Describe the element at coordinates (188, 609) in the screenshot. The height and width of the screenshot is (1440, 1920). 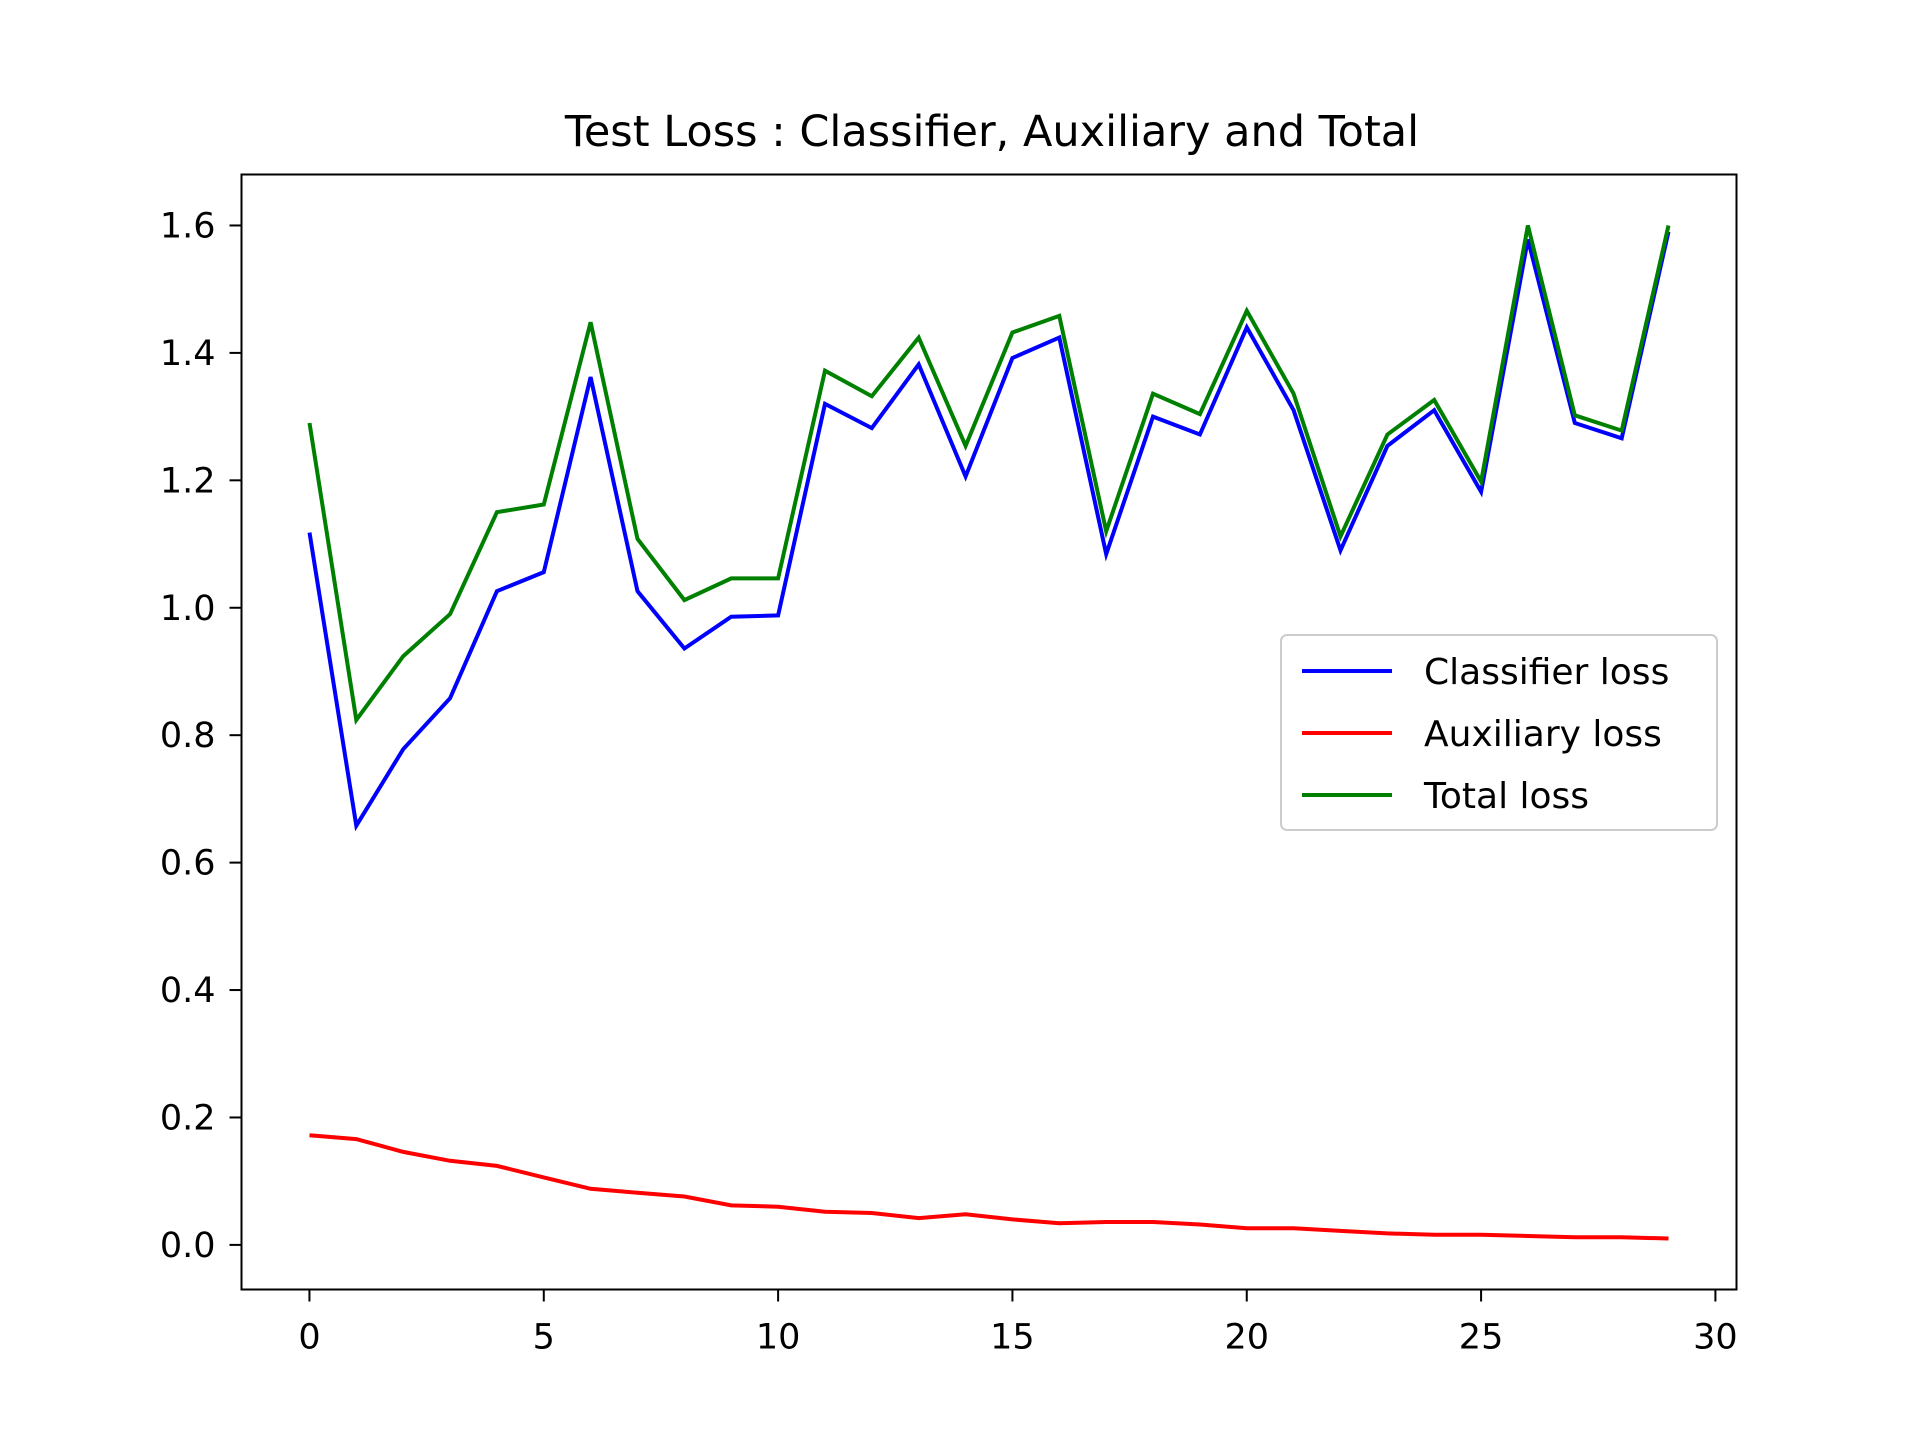
I see `y-tick-label: 1.0` at that location.